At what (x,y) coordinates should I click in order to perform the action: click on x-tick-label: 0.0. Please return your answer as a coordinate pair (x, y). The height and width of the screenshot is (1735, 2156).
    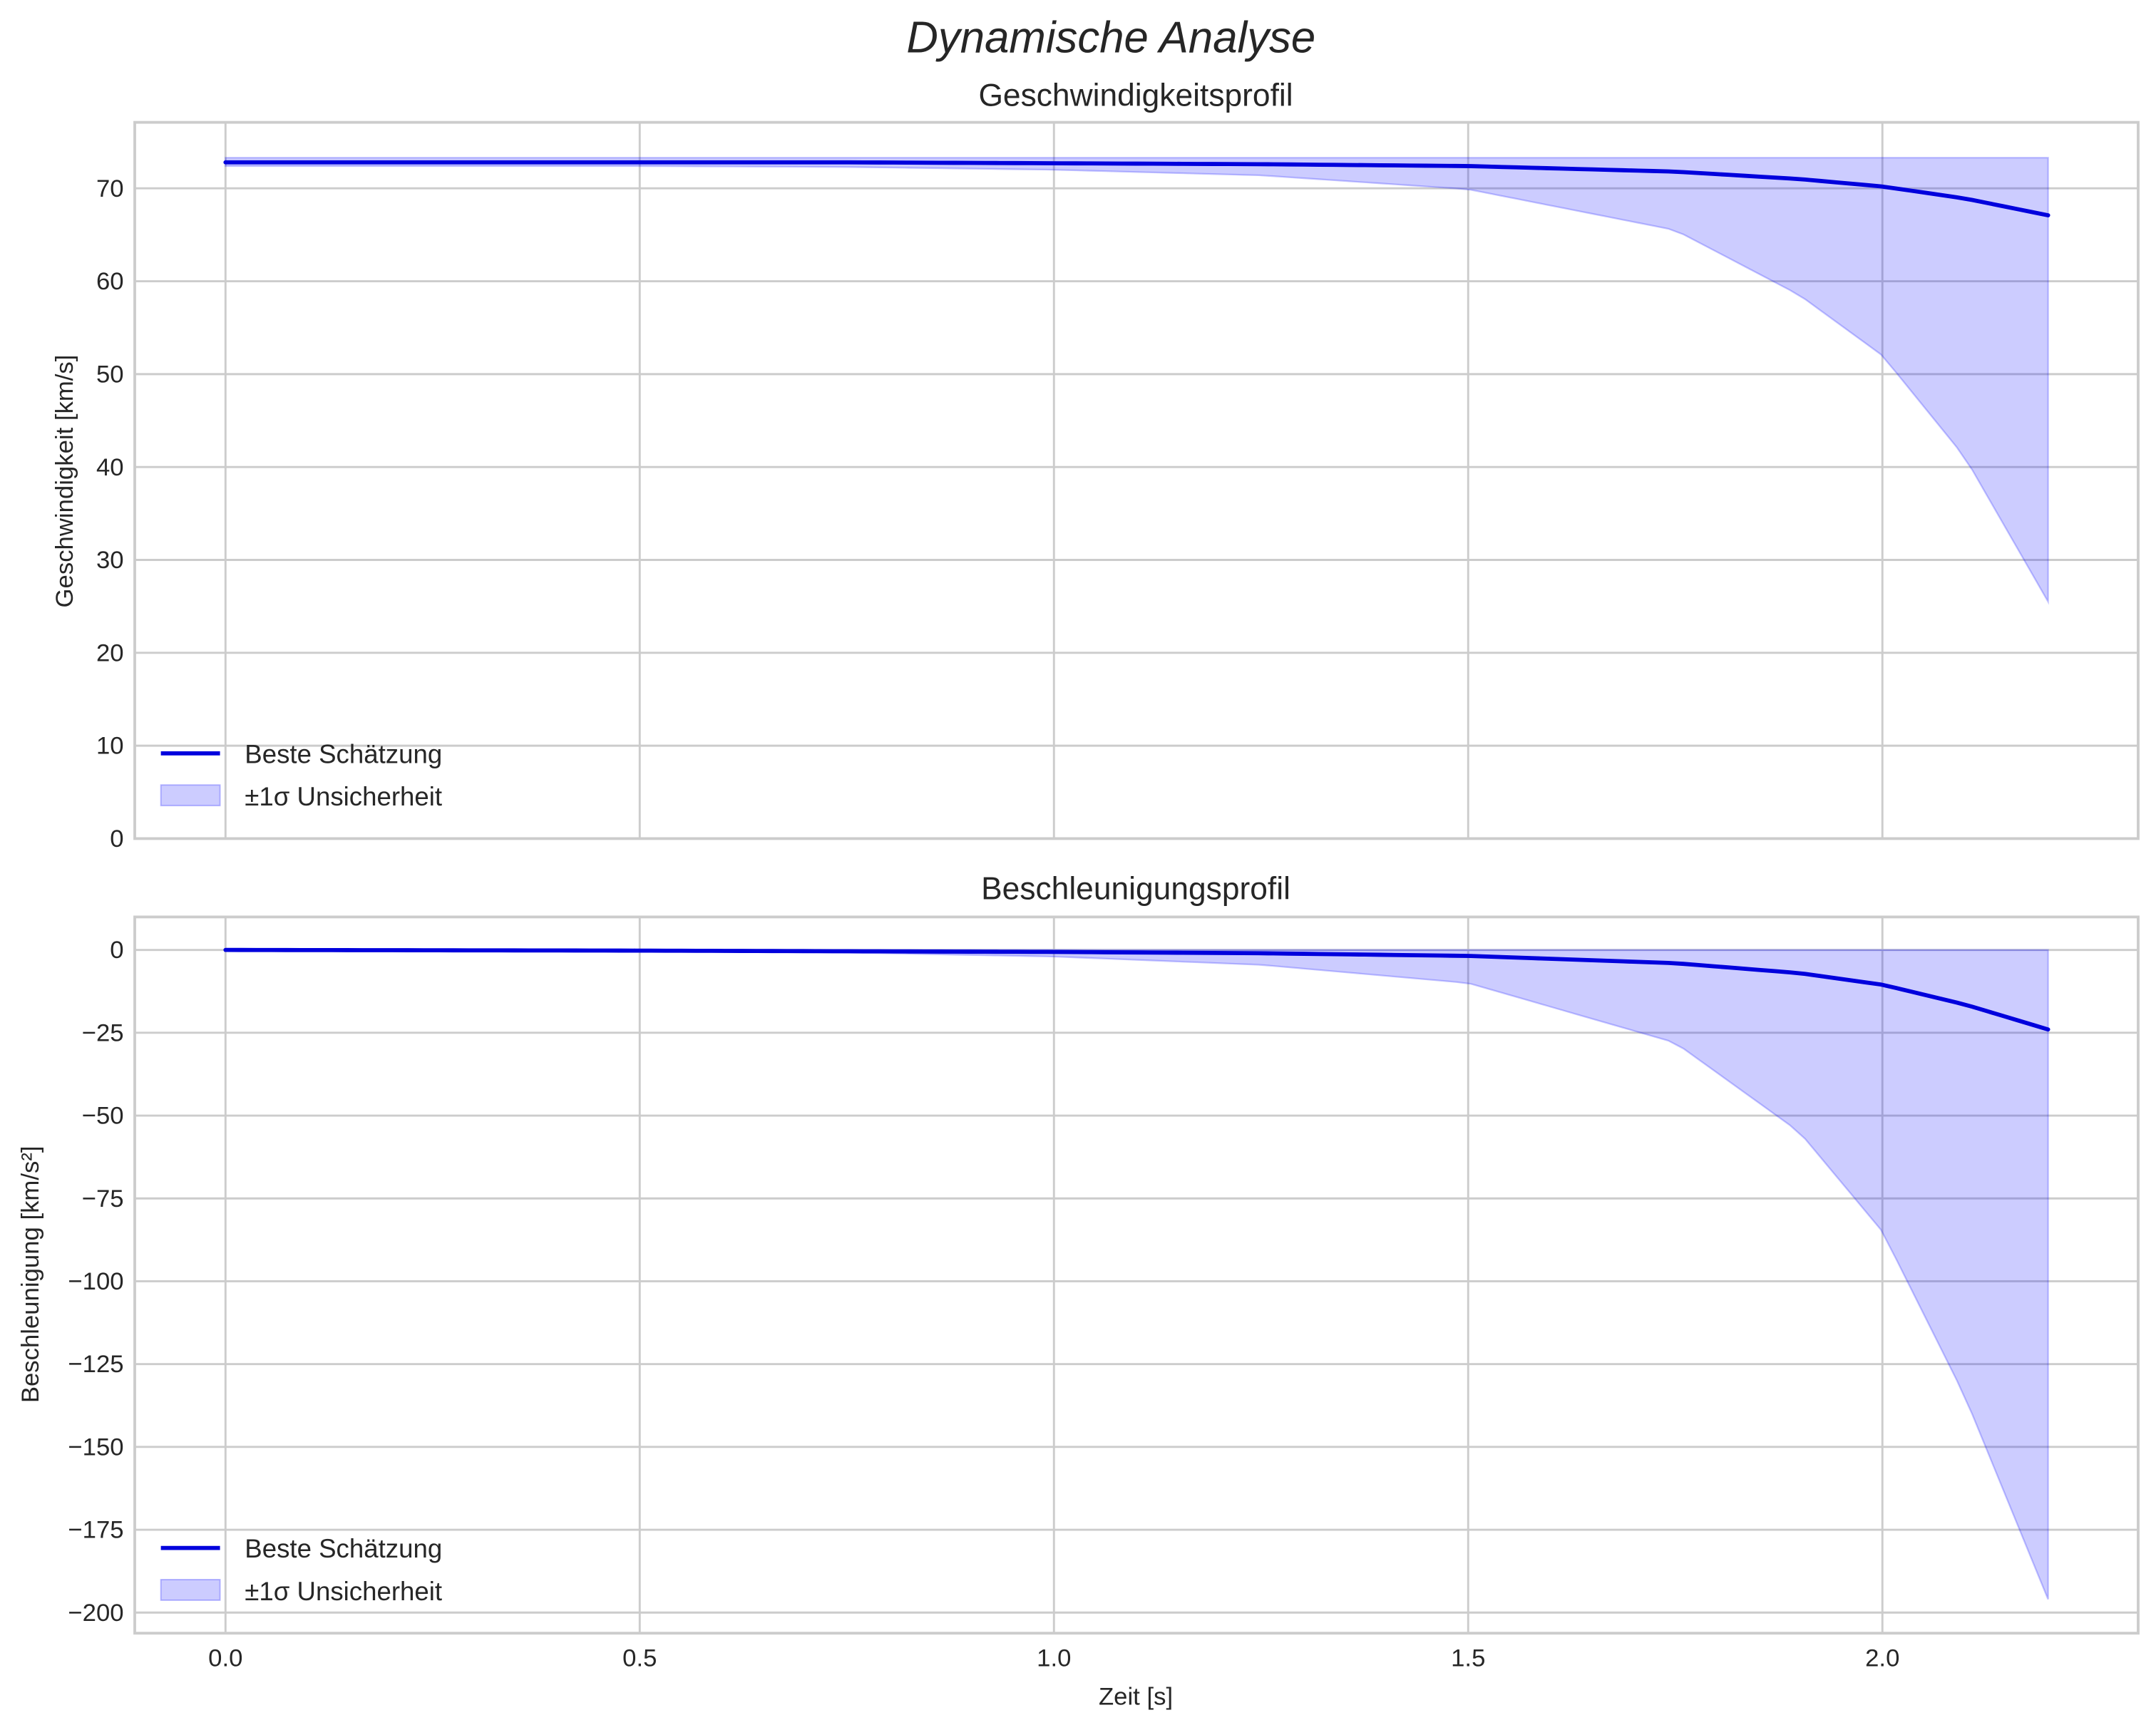
    Looking at the image, I should click on (225, 1658).